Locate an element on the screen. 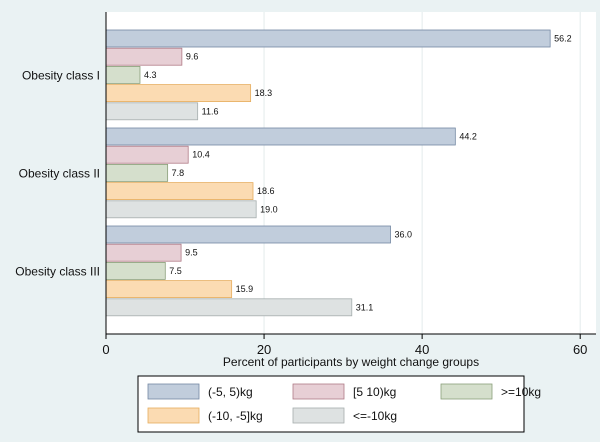 This screenshot has width=600, height=442. category-label-3: Obesity class III is located at coordinates (57, 272).